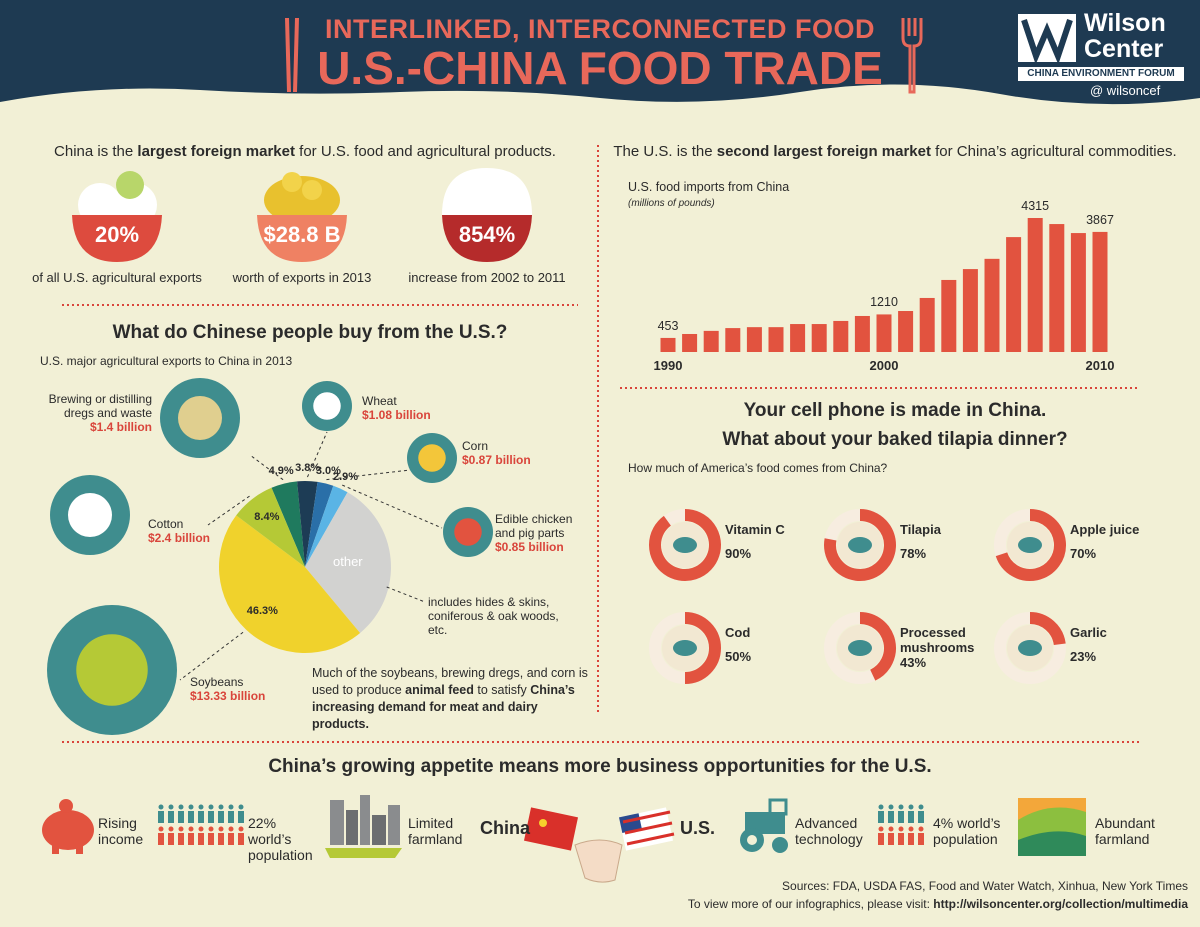  I want to click on logo-text: Wilson Center, so click(1125, 36).